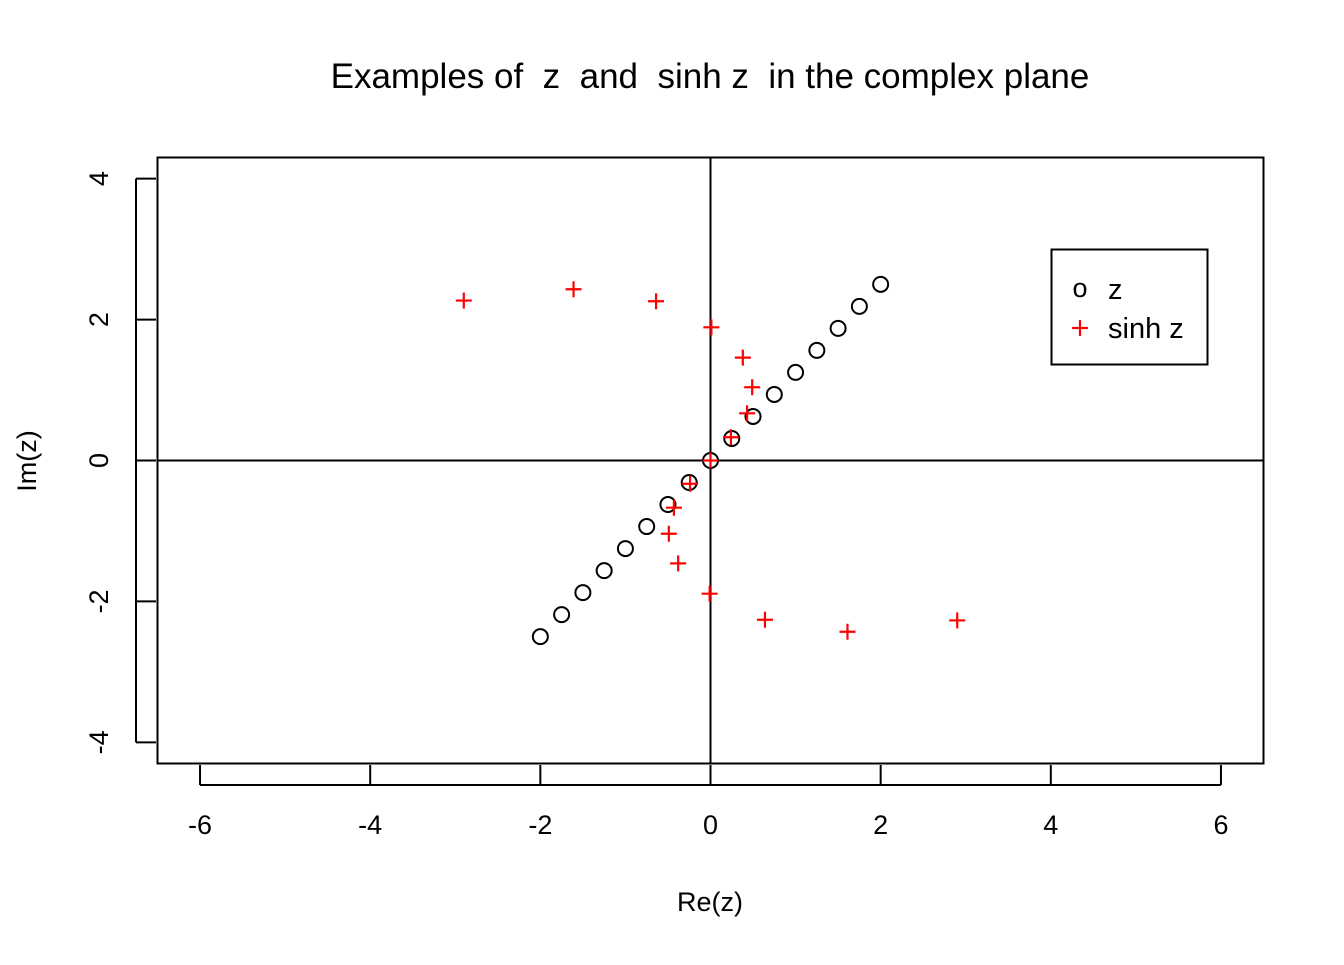 The width and height of the screenshot is (1344, 965). I want to click on legend-box, so click(1129, 307).